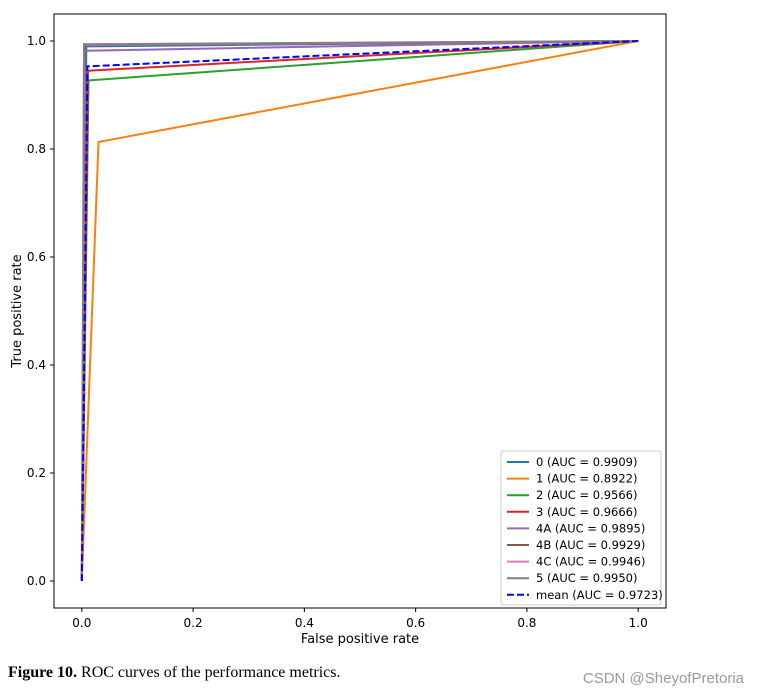 The image size is (758, 699). I want to click on x-axis-label: False positive rate, so click(360, 639).